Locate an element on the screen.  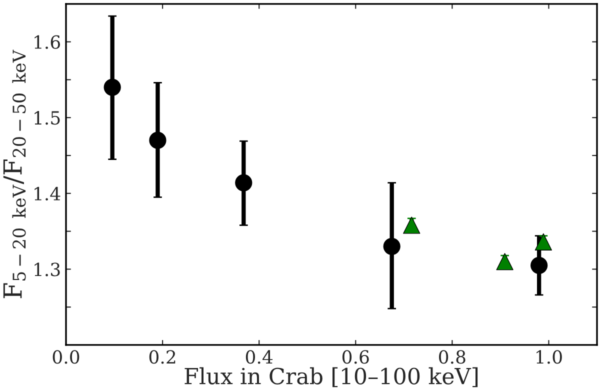
y-axis-title: F$_{5−20 keV}$/F$_{20−50 keV}$ is located at coordinates (14, 174).